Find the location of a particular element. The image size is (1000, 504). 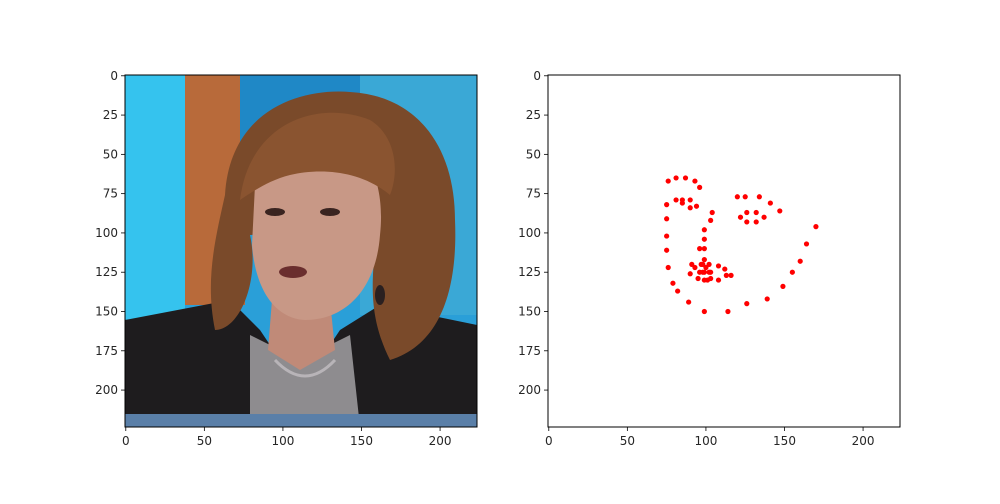

scatter-ytick-label: 200 is located at coordinates (529, 390).